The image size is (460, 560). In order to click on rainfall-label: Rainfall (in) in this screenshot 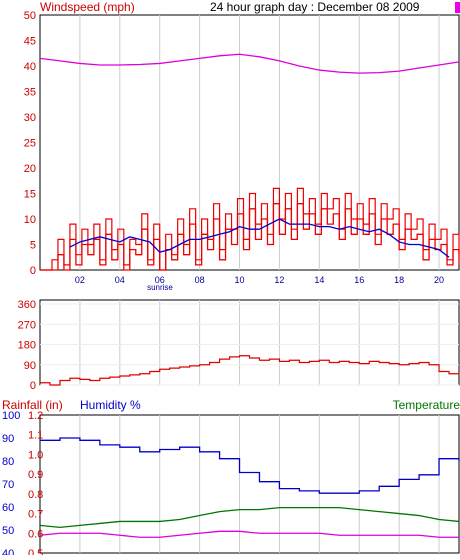, I will do `click(32, 405)`.